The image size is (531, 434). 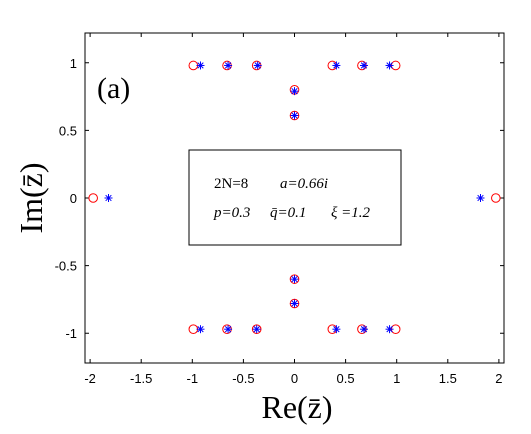 What do you see at coordinates (231, 213) in the screenshot?
I see `annotation-p: p=0.3` at bounding box center [231, 213].